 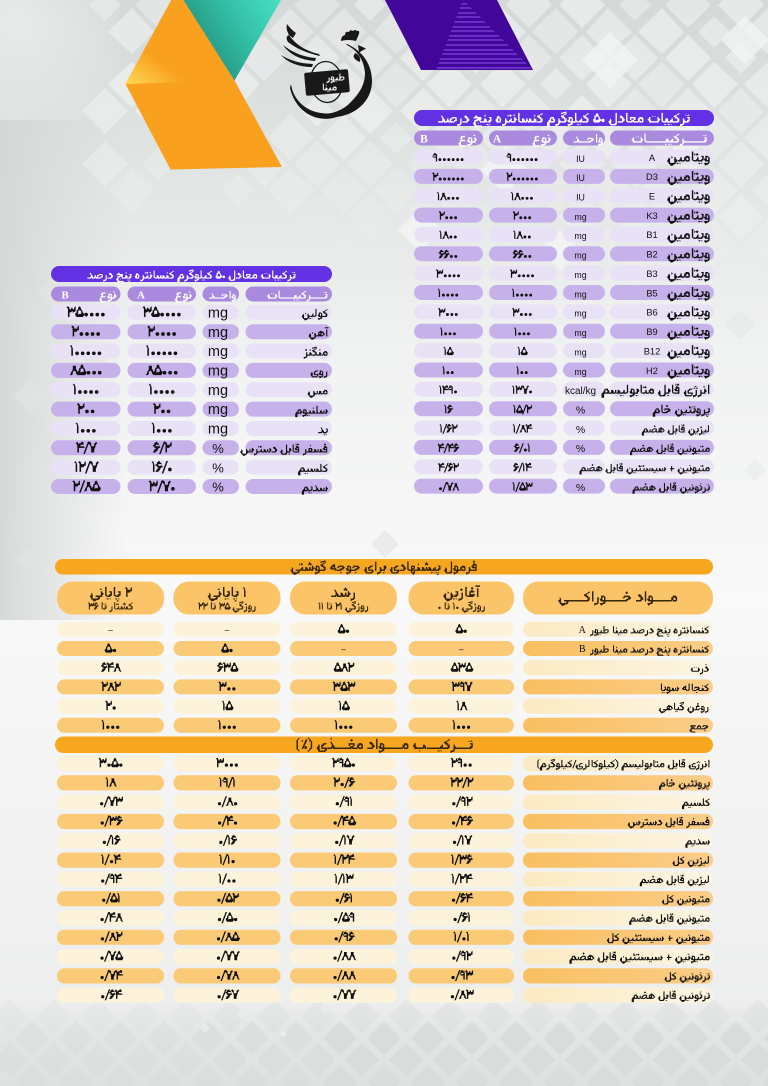 What do you see at coordinates (651, 274) in the screenshot?
I see `svg-text: B3` at bounding box center [651, 274].